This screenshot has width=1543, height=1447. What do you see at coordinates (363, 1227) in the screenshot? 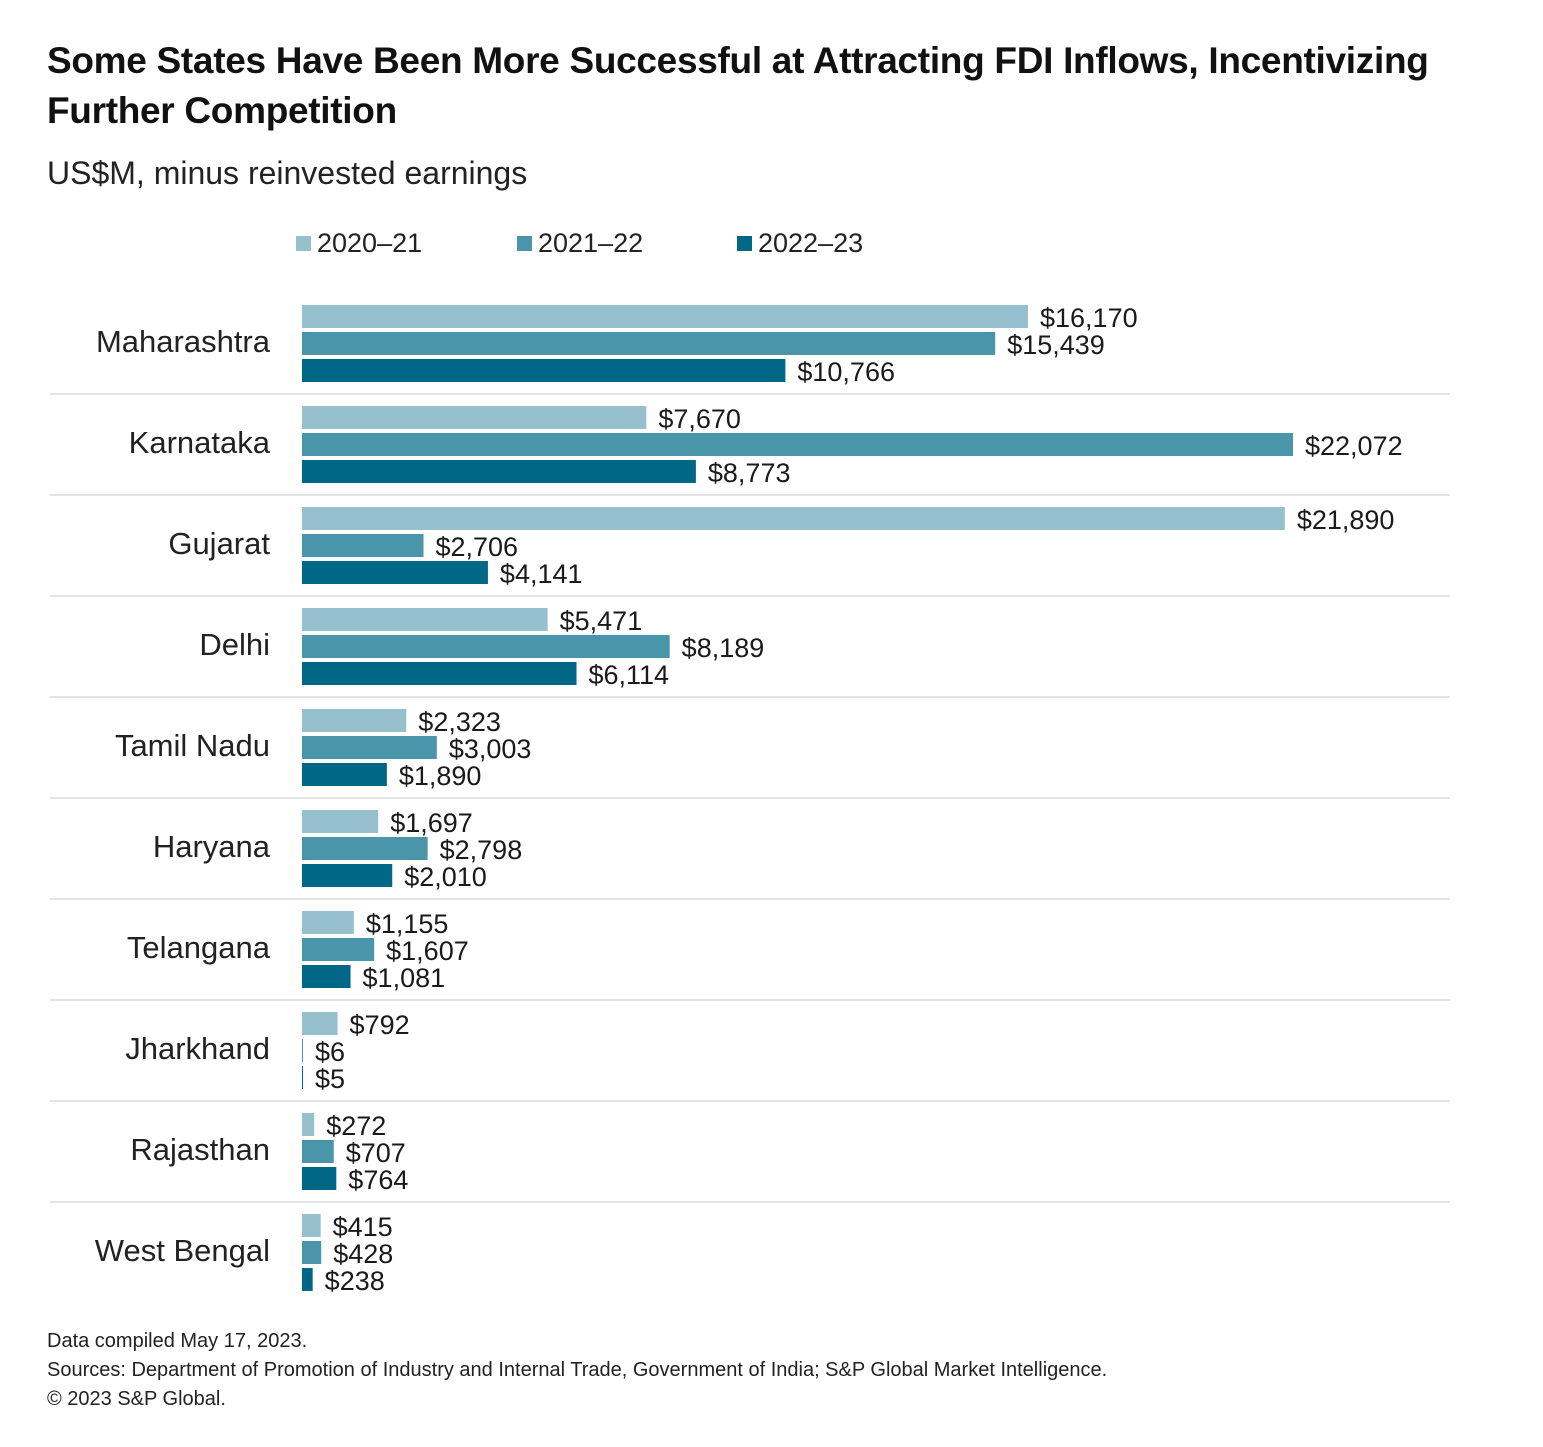
I see `data-label: $415` at bounding box center [363, 1227].